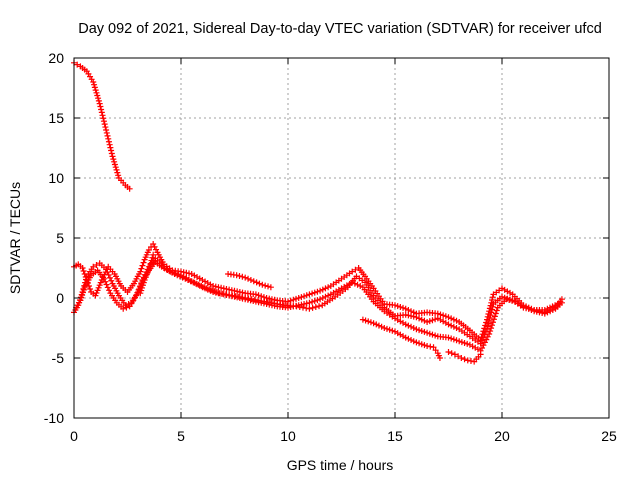 The image size is (640, 480). What do you see at coordinates (58, 358) in the screenshot?
I see `y-tick-label: -5` at bounding box center [58, 358].